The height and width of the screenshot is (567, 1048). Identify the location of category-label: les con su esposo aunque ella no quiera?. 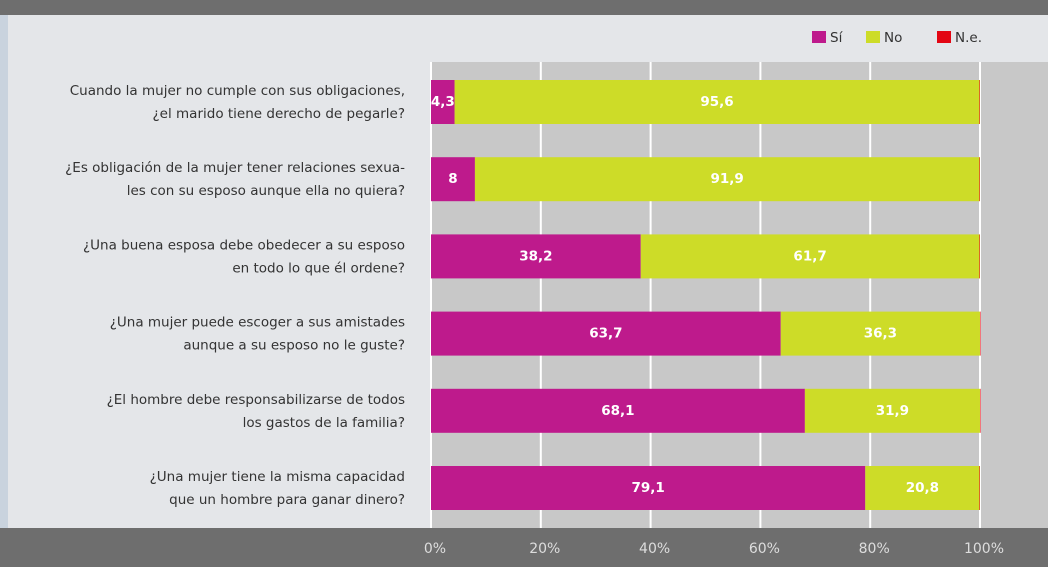
(266, 191).